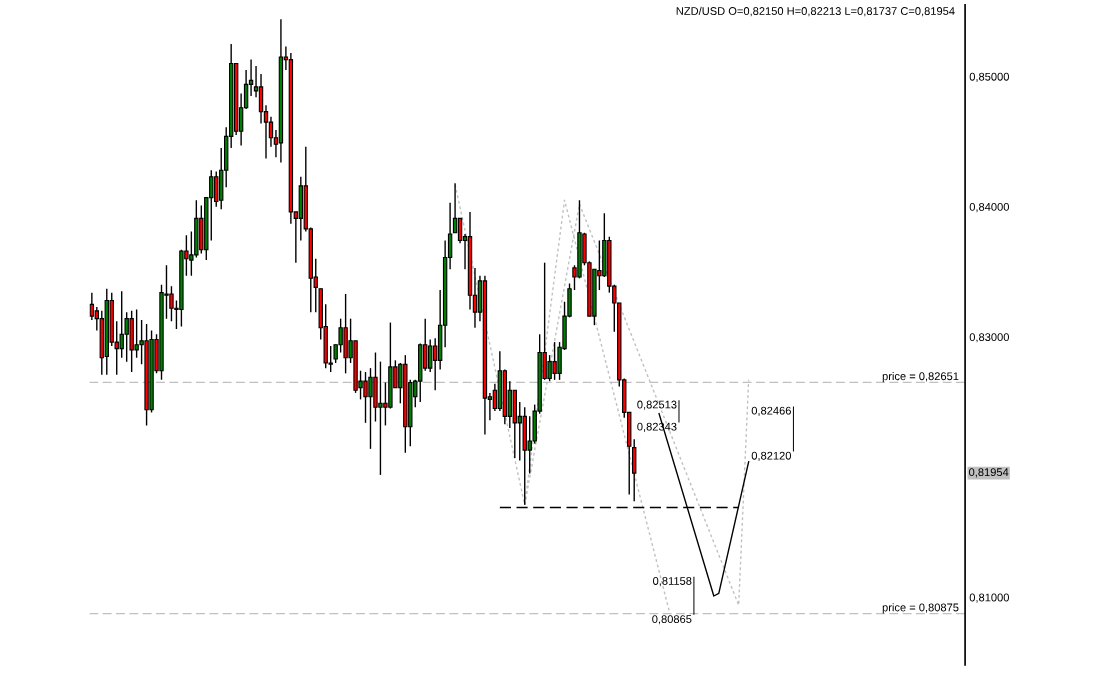 Image resolution: width=1117 pixels, height=700 pixels. Describe the element at coordinates (815, 11) in the screenshot. I see `chart-title: NZD/USD O=0,82150 H=0,82213 L=0,81737 C=0,81954` at that location.